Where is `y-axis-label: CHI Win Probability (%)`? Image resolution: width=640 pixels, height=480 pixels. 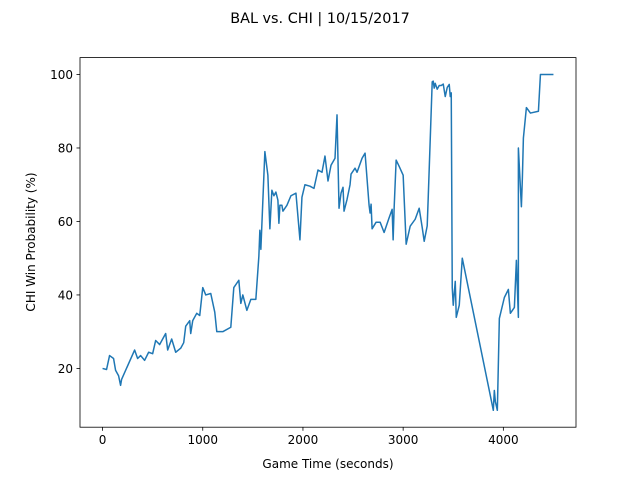
y-axis-label: CHI Win Probability (%) is located at coordinates (31, 241).